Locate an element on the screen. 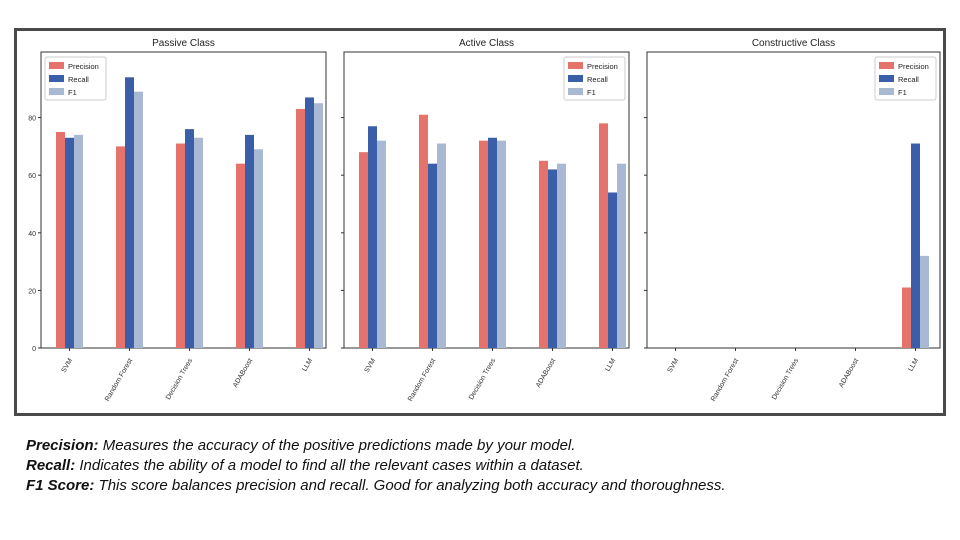 Image resolution: width=960 pixels, height=540 pixels. y-tick-label: 0 is located at coordinates (34, 349).